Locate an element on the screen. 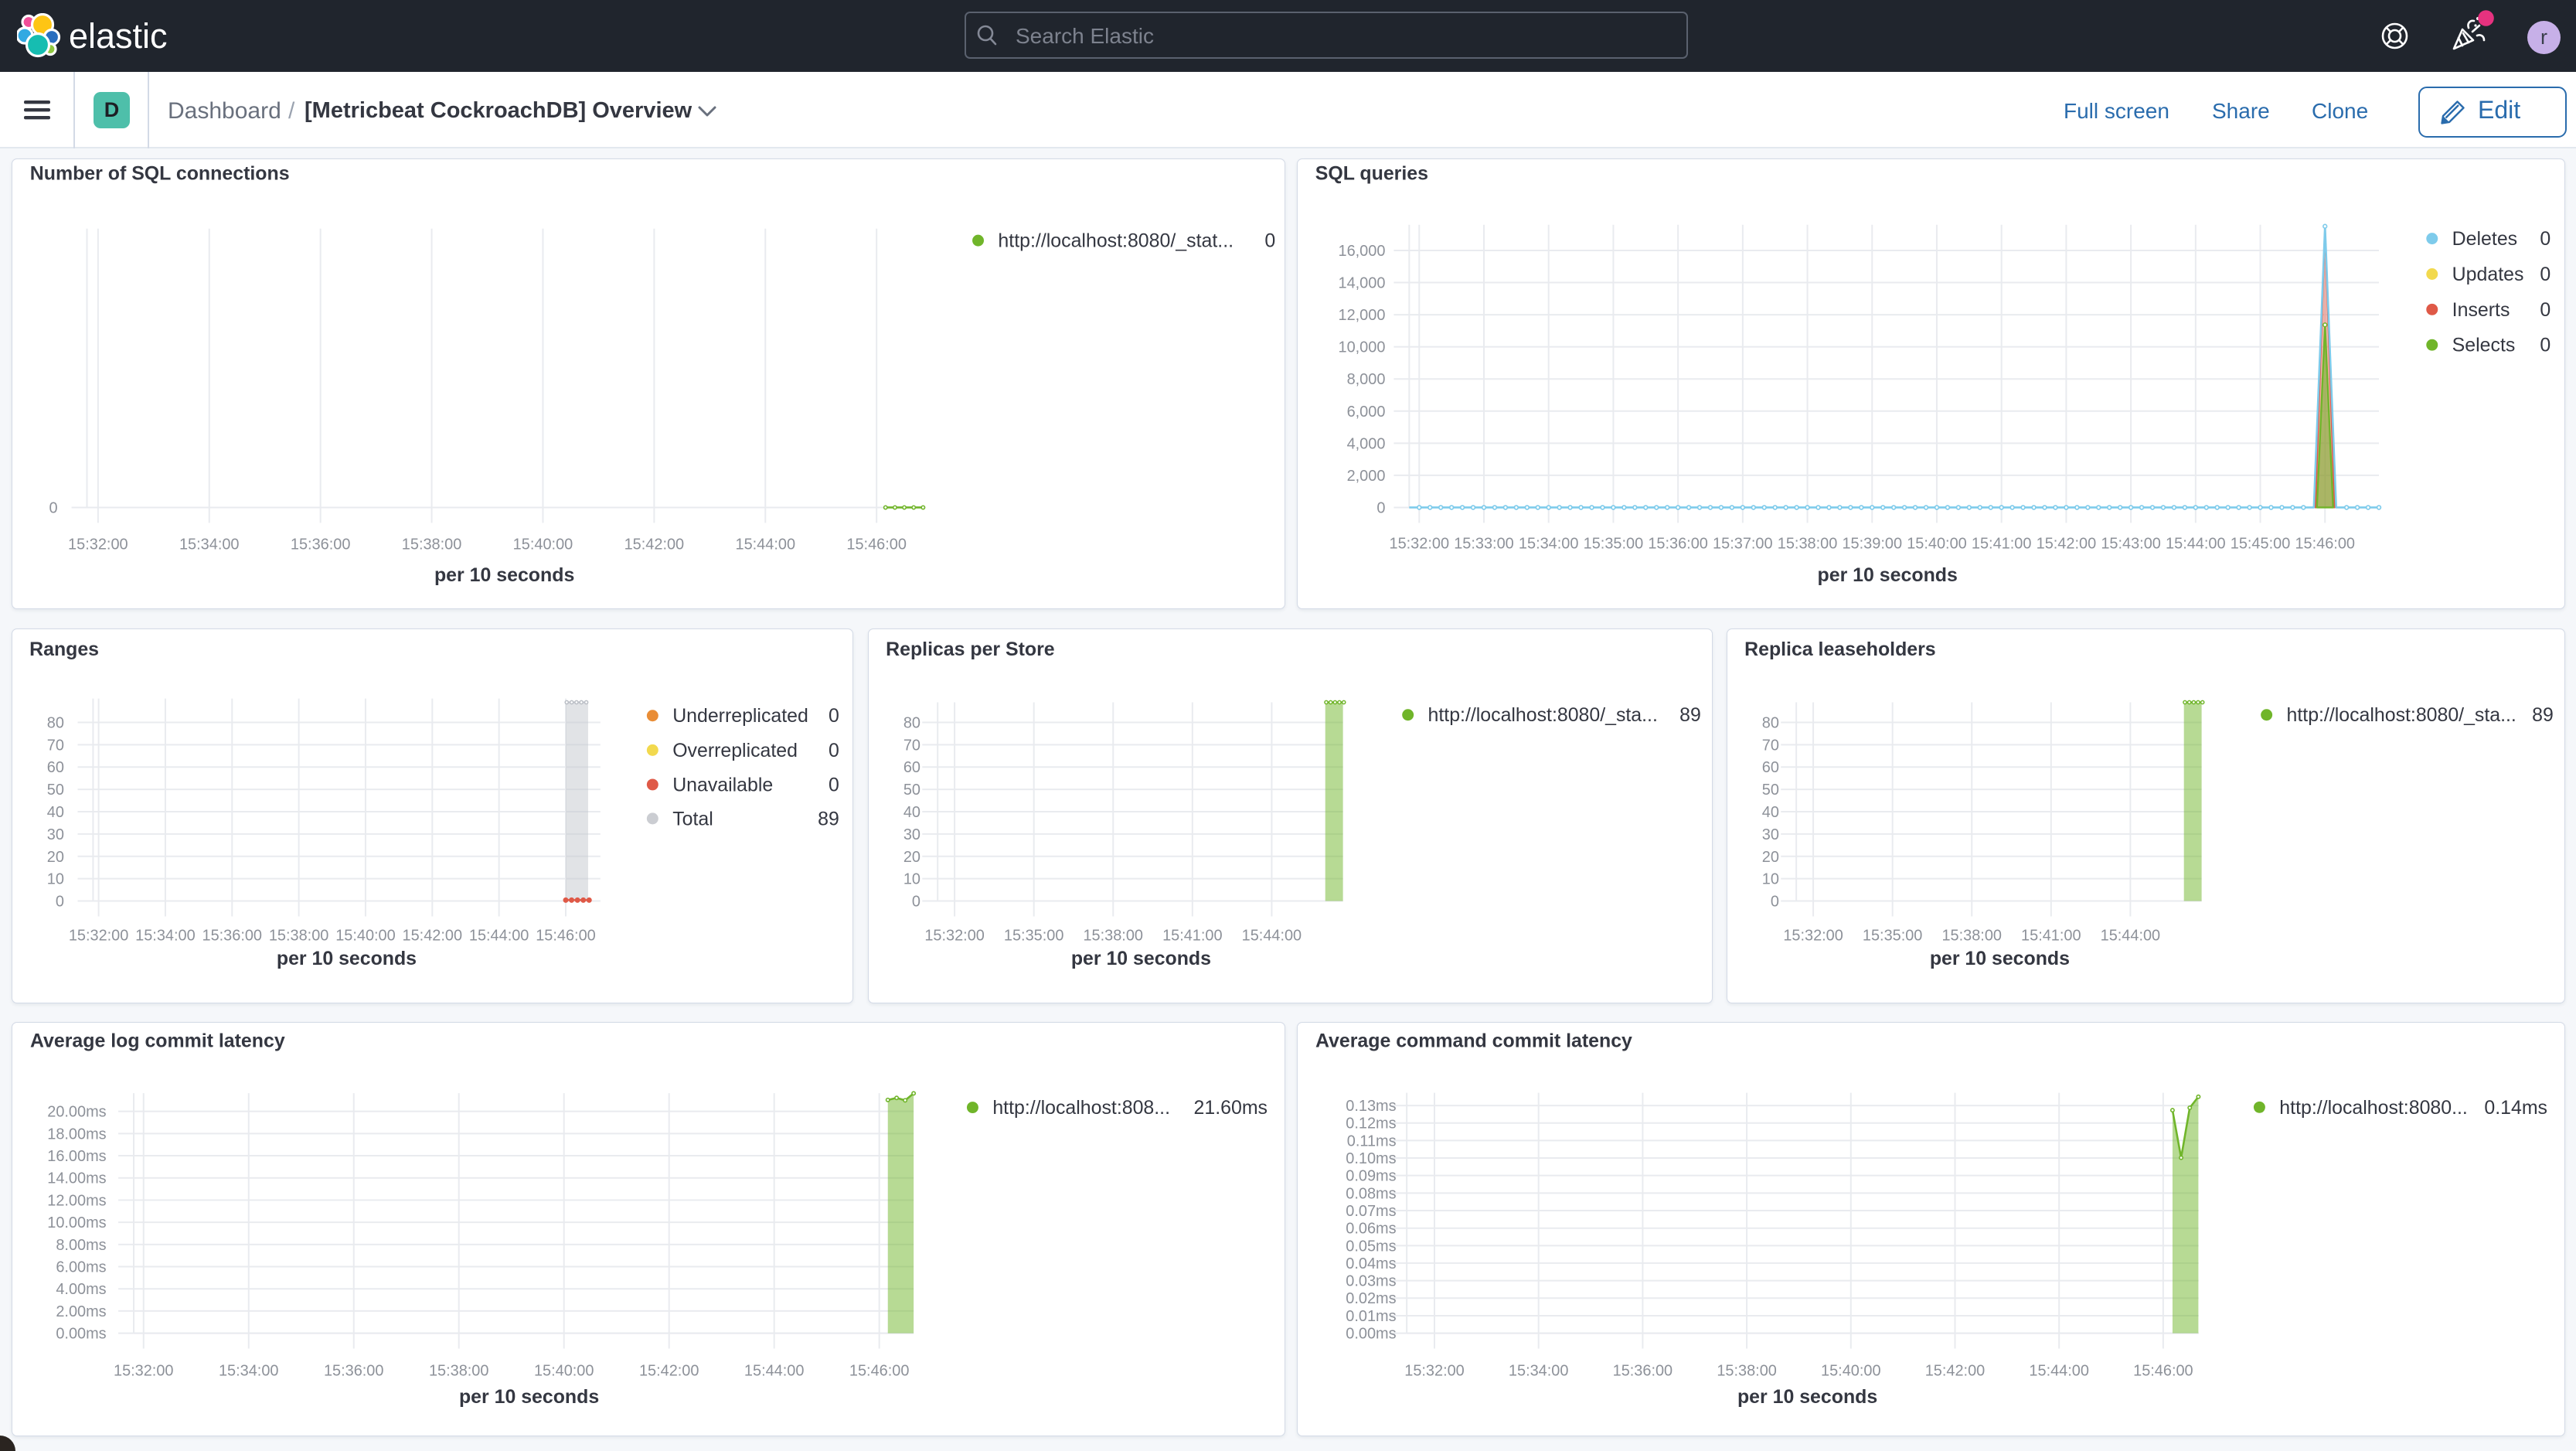 This screenshot has width=2576, height=1451. svg-text: Underreplicated is located at coordinates (740, 716).